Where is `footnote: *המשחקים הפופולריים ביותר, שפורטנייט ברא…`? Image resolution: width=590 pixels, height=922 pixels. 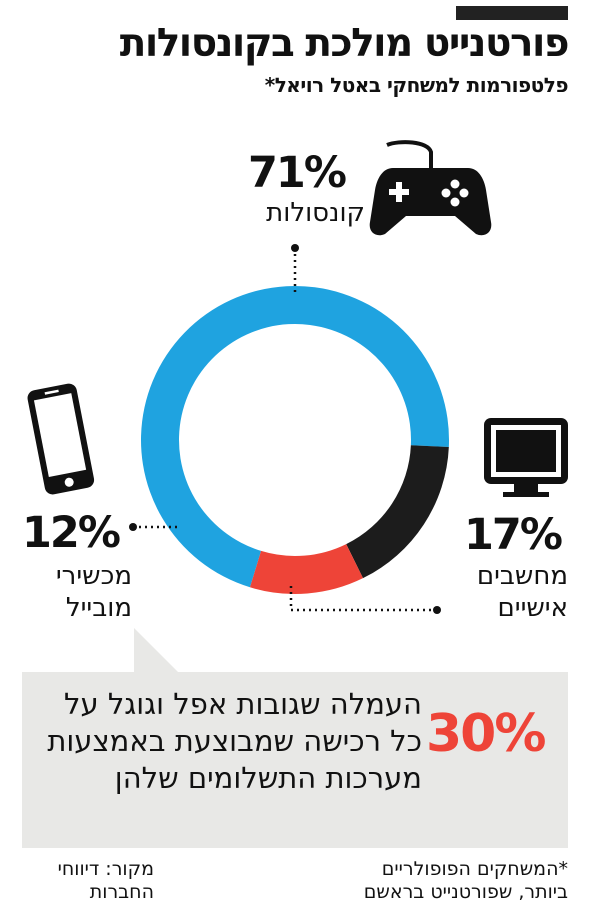
footnote: *המשחקים הפופולריים ביותר, שפורטנייט ברא… is located at coordinates (466, 881).